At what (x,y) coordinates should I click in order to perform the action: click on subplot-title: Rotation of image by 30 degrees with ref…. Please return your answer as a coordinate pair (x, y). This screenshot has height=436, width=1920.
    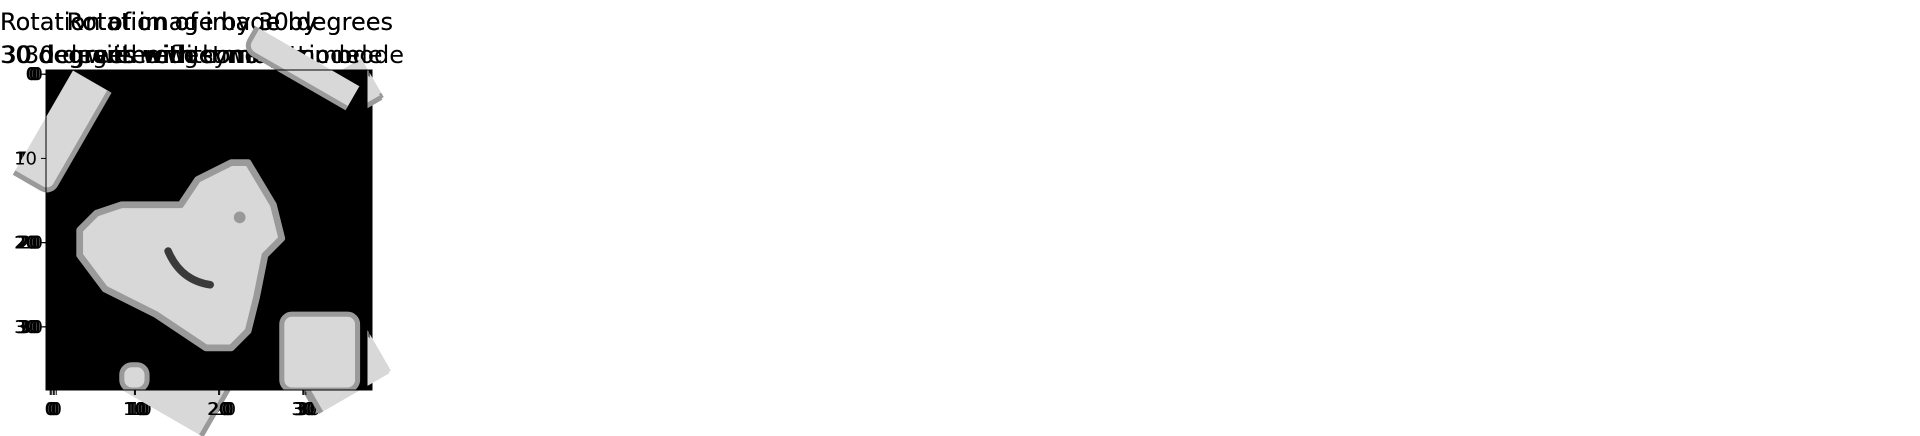
    Looking at the image, I should click on (196, 39).